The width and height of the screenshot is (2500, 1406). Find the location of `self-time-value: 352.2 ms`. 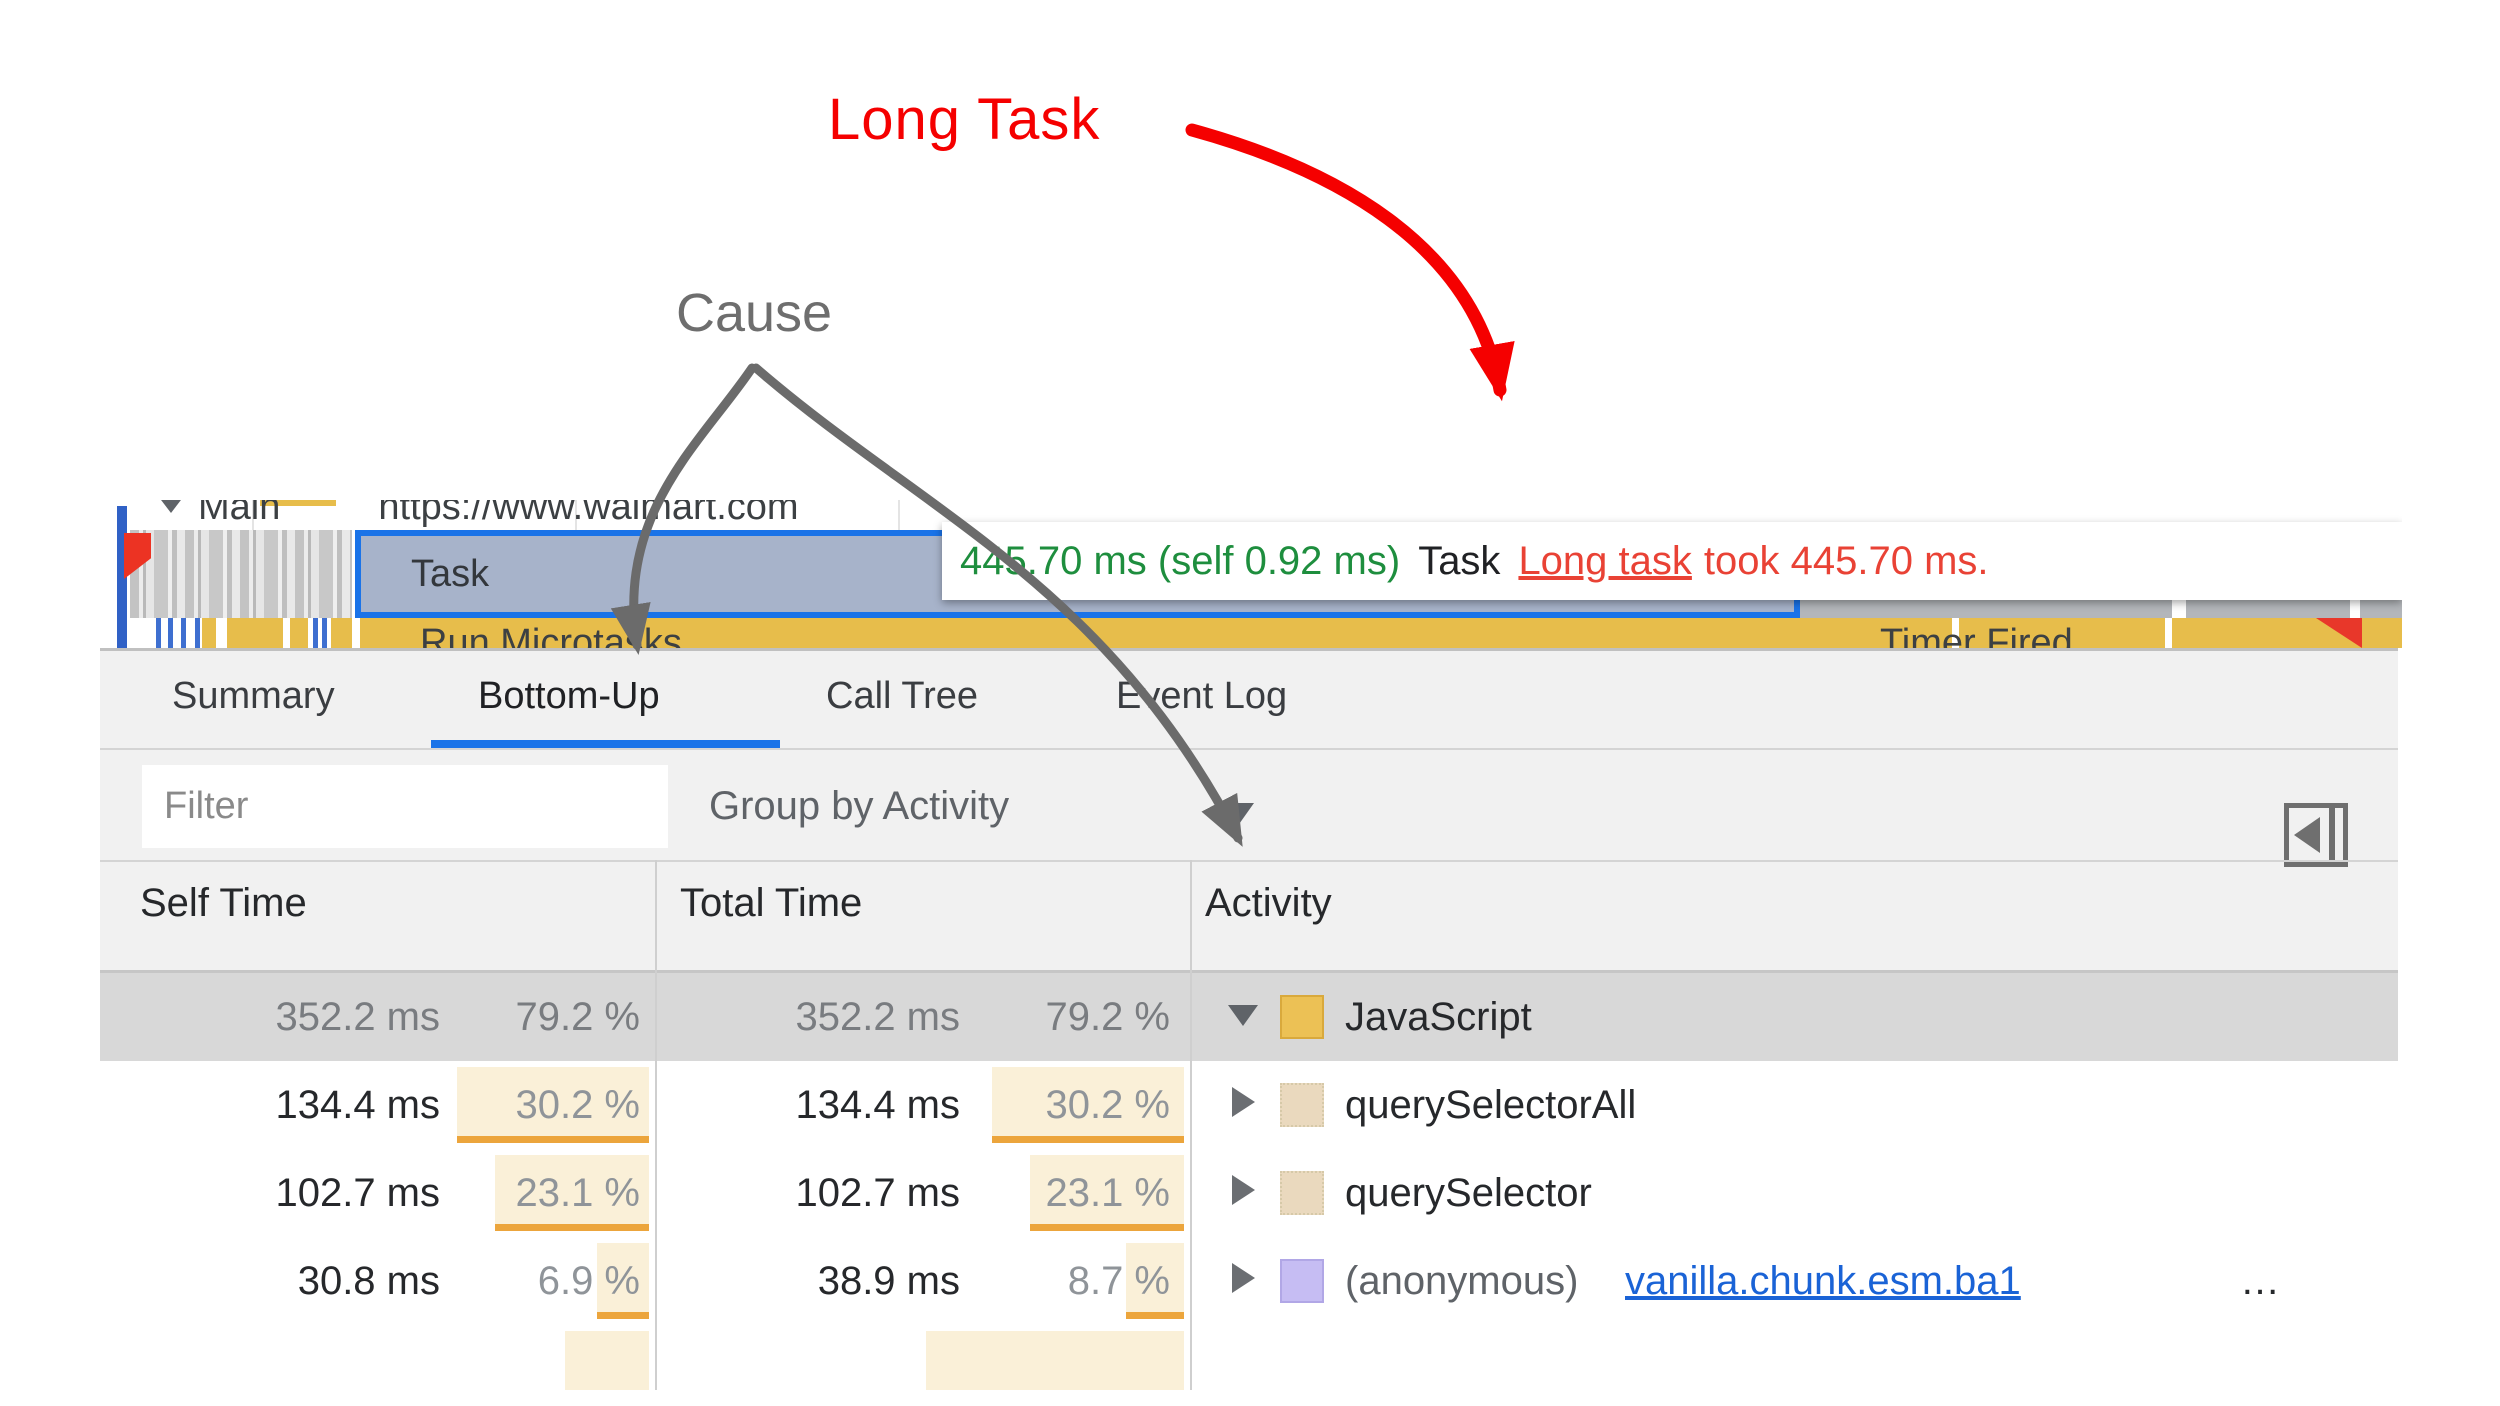

self-time-value: 352.2 ms is located at coordinates (357, 1017).